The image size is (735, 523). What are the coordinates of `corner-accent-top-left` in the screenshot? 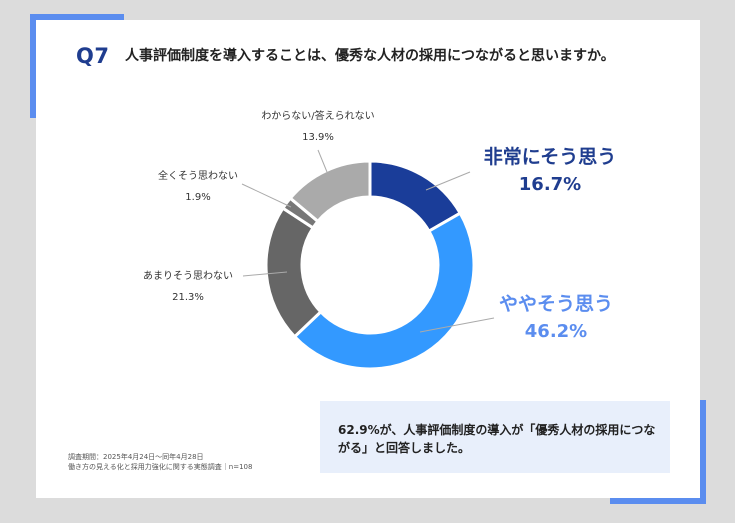 It's located at (77, 17).